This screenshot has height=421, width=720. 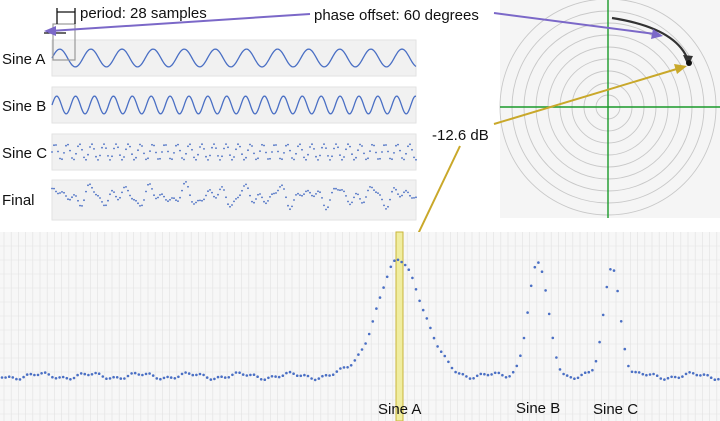 What do you see at coordinates (24, 153) in the screenshot?
I see `wave-label-c: Sine C` at bounding box center [24, 153].